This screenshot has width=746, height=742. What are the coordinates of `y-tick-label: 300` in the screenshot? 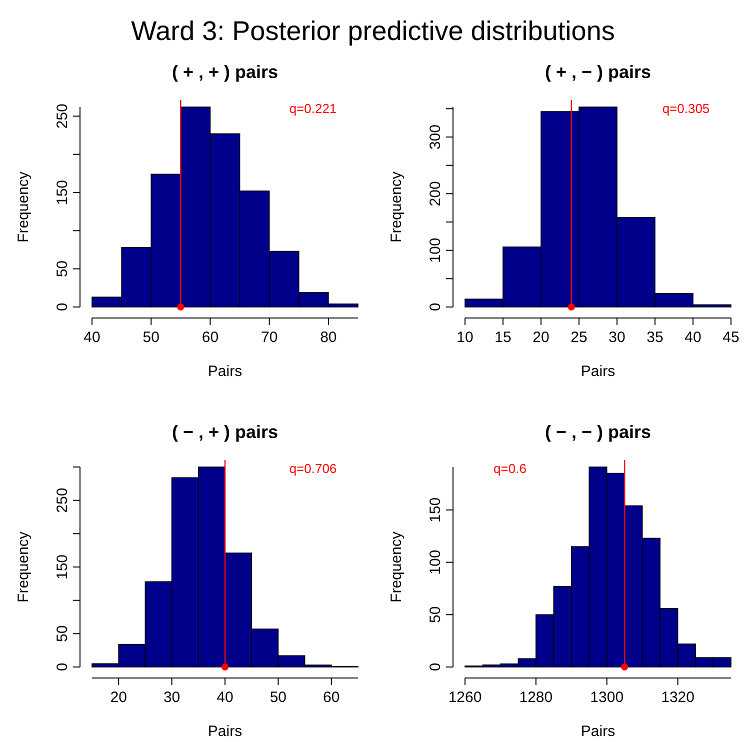 It's located at (435, 137).